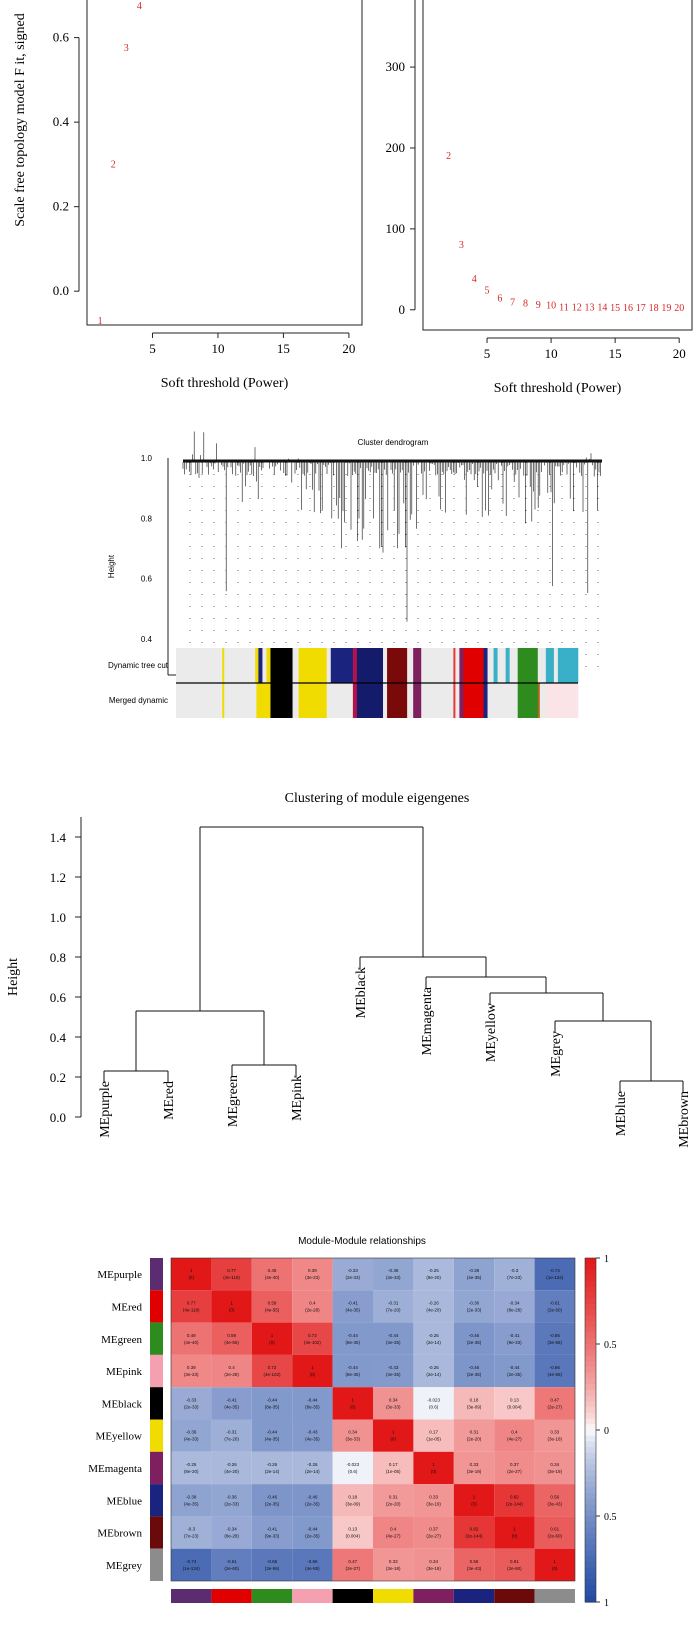 This screenshot has height=1634, width=700. What do you see at coordinates (361, 992) in the screenshot?
I see `leaf-label: MEblack` at bounding box center [361, 992].